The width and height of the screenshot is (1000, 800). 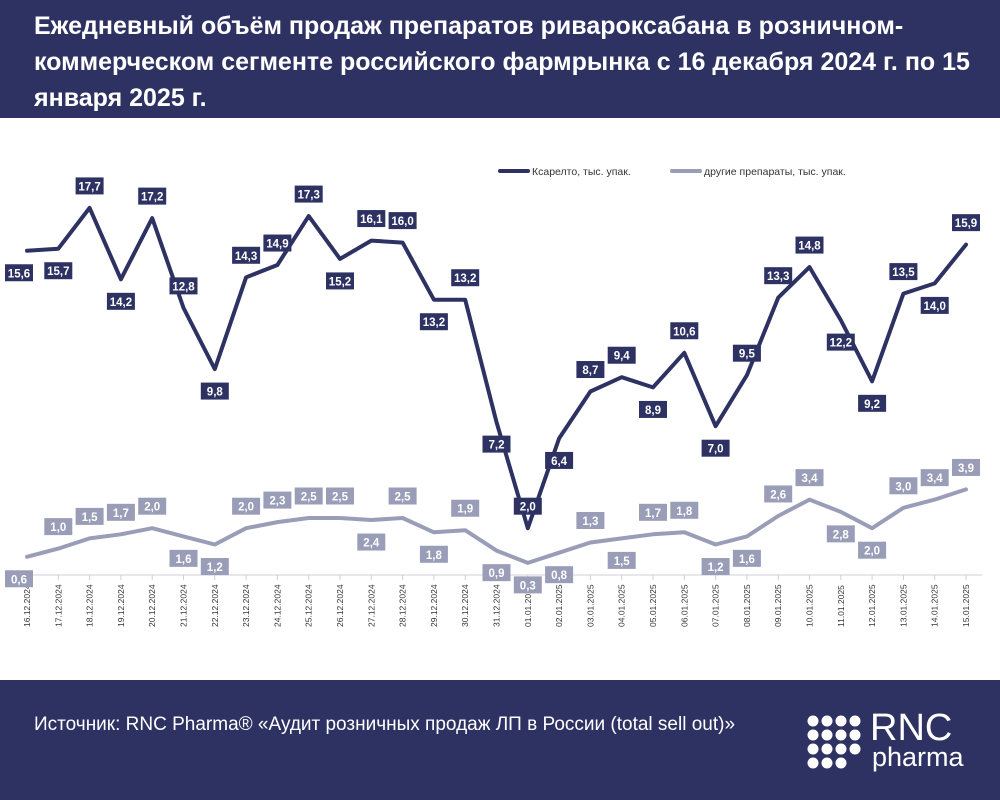 I want to click on data-label-text: 0,6, so click(x=19, y=580).